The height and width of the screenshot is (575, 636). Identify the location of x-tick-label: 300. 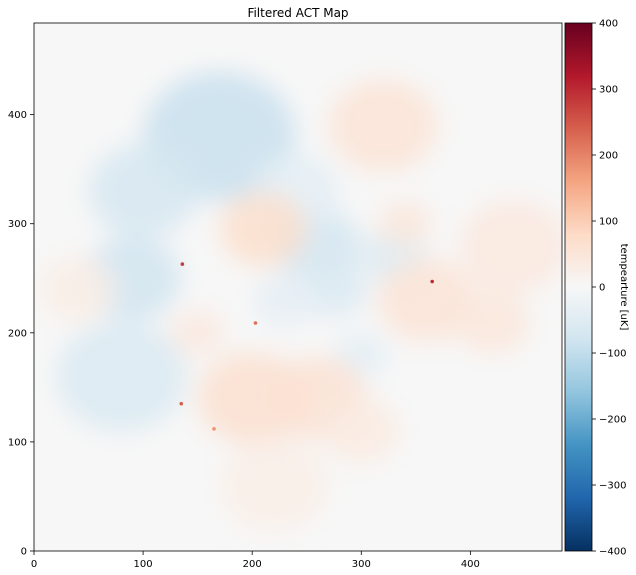
(361, 564).